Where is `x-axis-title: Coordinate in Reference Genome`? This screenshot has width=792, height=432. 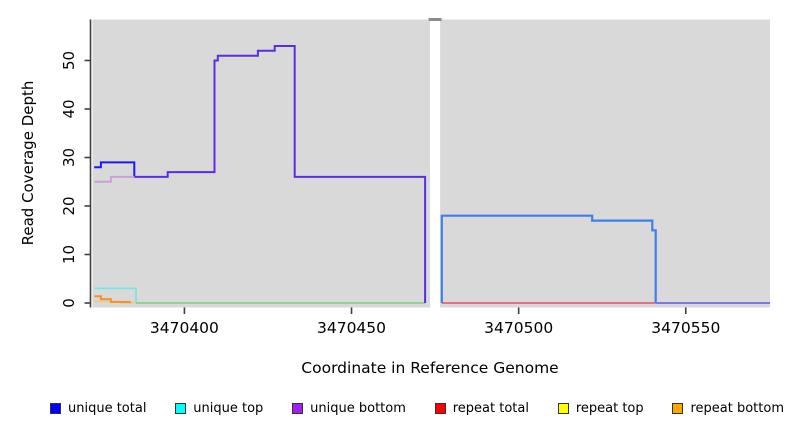 x-axis-title: Coordinate in Reference Genome is located at coordinates (429, 368).